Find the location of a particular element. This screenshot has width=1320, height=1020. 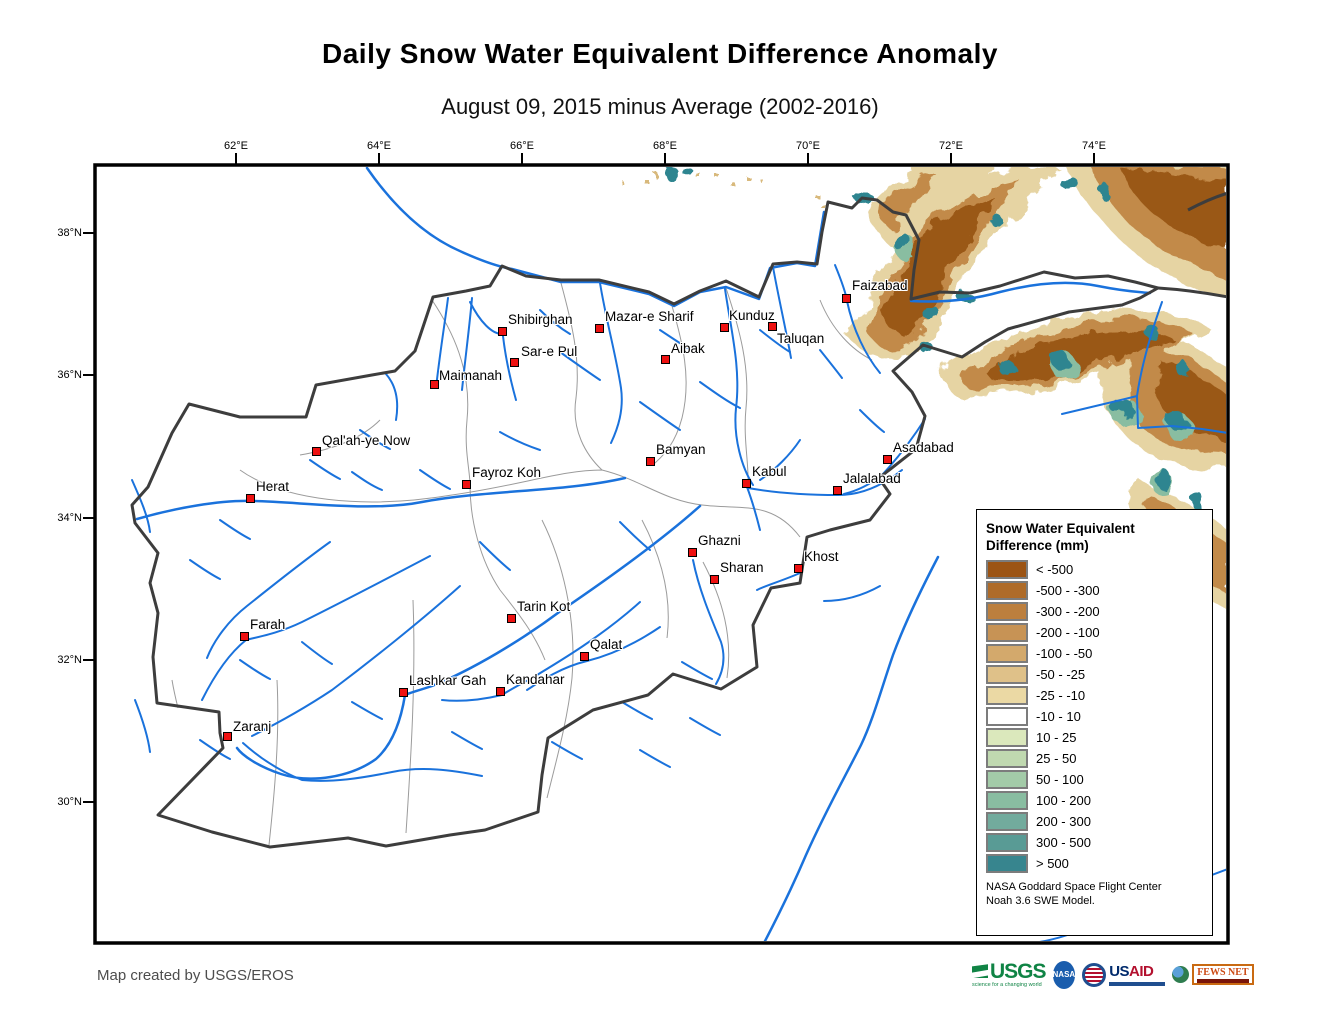

city-label: Bamyan is located at coordinates (681, 449).